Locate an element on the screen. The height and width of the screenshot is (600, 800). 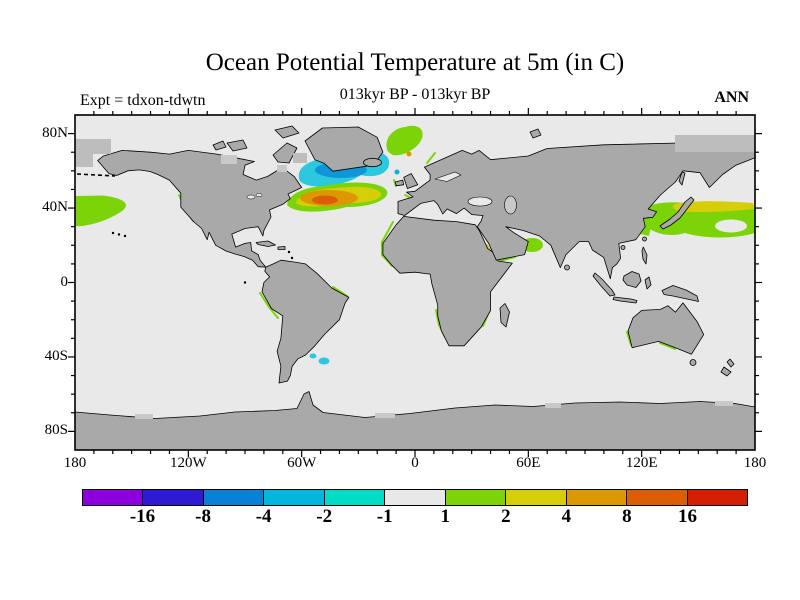
colorbar-boundary-label: 16 is located at coordinates (687, 516).